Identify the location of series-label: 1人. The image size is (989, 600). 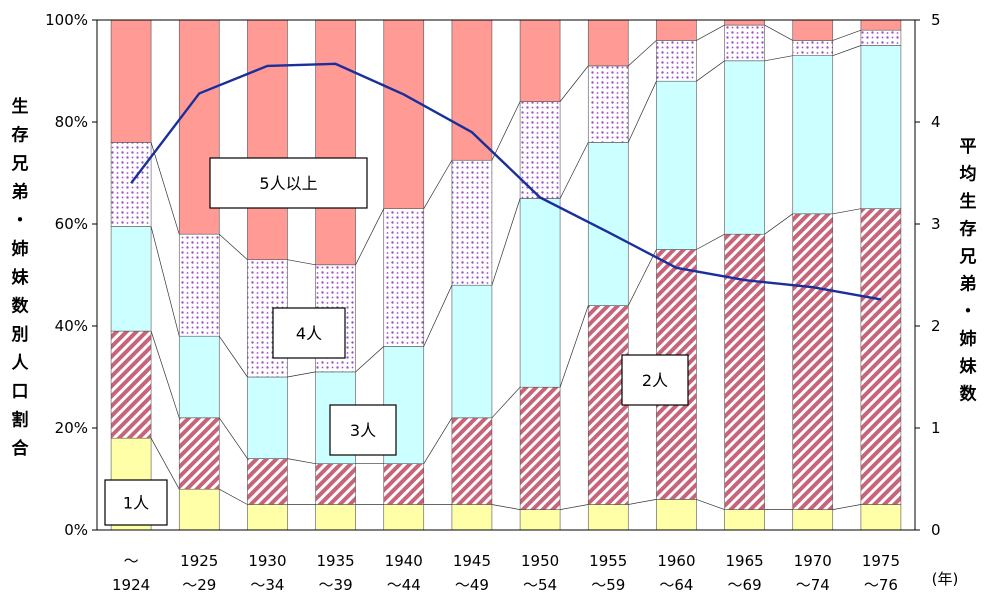
(136, 503).